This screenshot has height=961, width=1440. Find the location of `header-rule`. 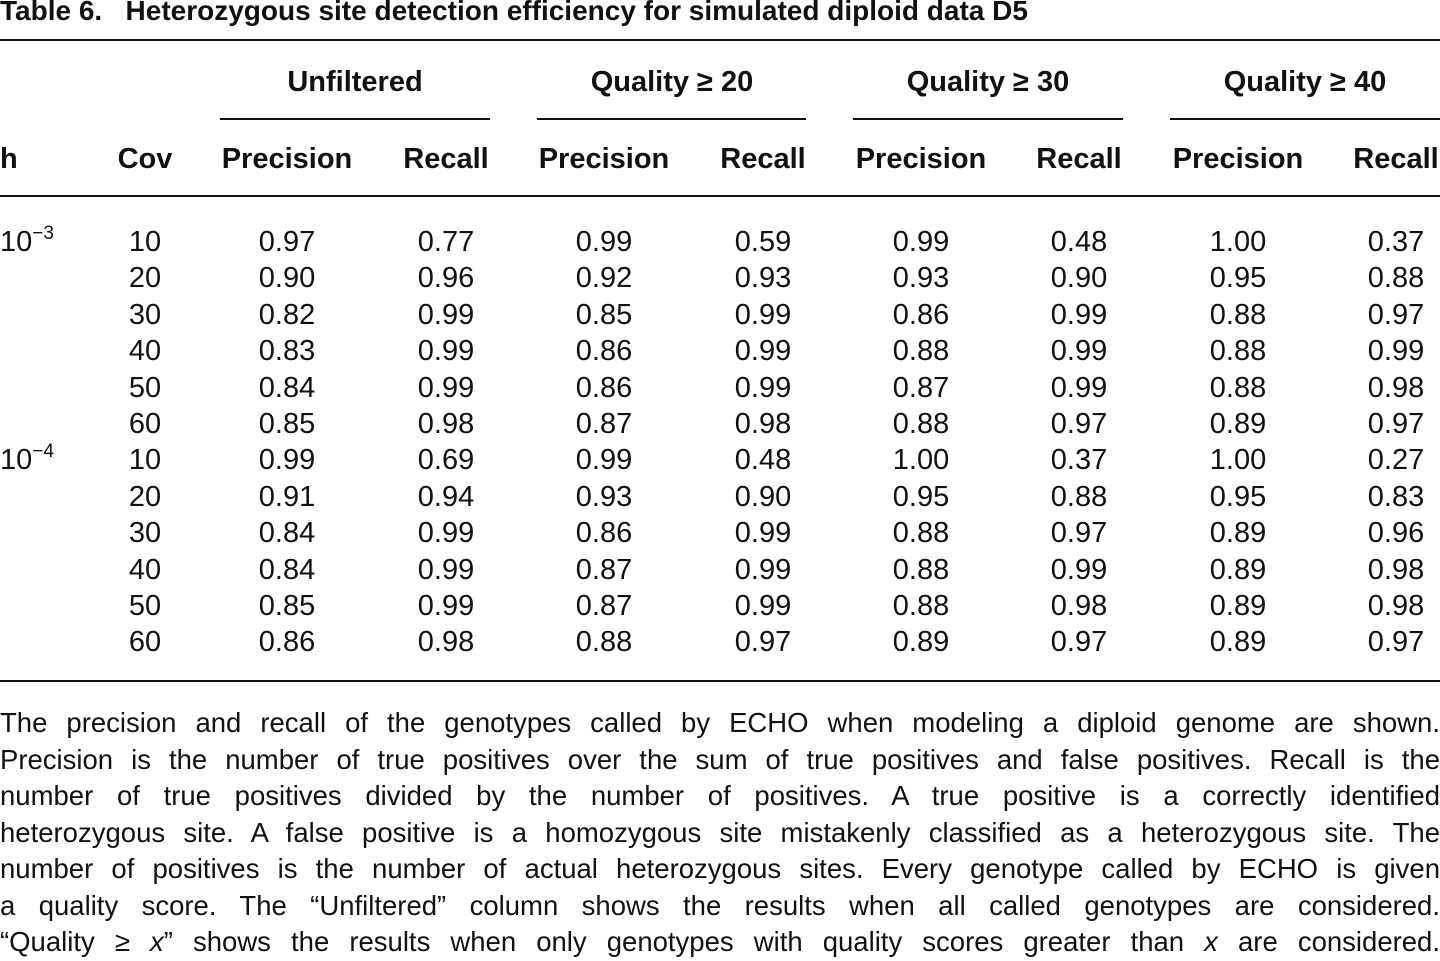

header-rule is located at coordinates (720, 196).